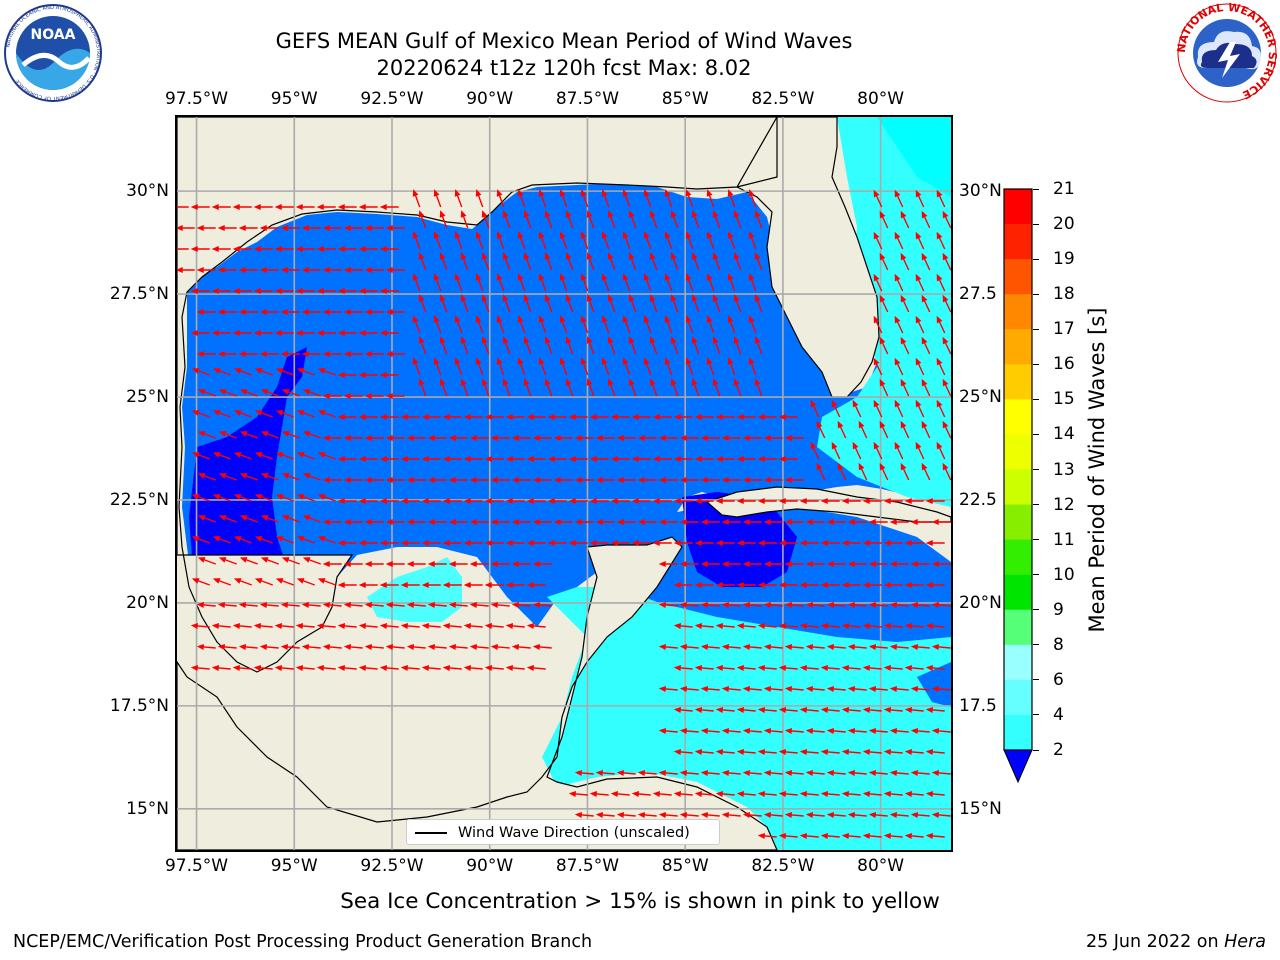  I want to click on cuba-land, so click(828, 504).